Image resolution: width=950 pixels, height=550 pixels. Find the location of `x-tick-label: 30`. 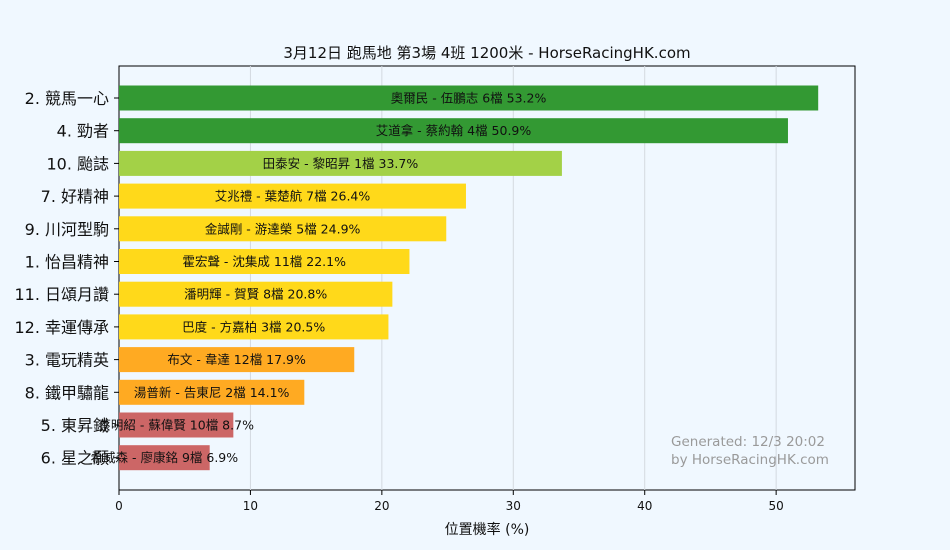

x-tick-label: 30 is located at coordinates (513, 506).